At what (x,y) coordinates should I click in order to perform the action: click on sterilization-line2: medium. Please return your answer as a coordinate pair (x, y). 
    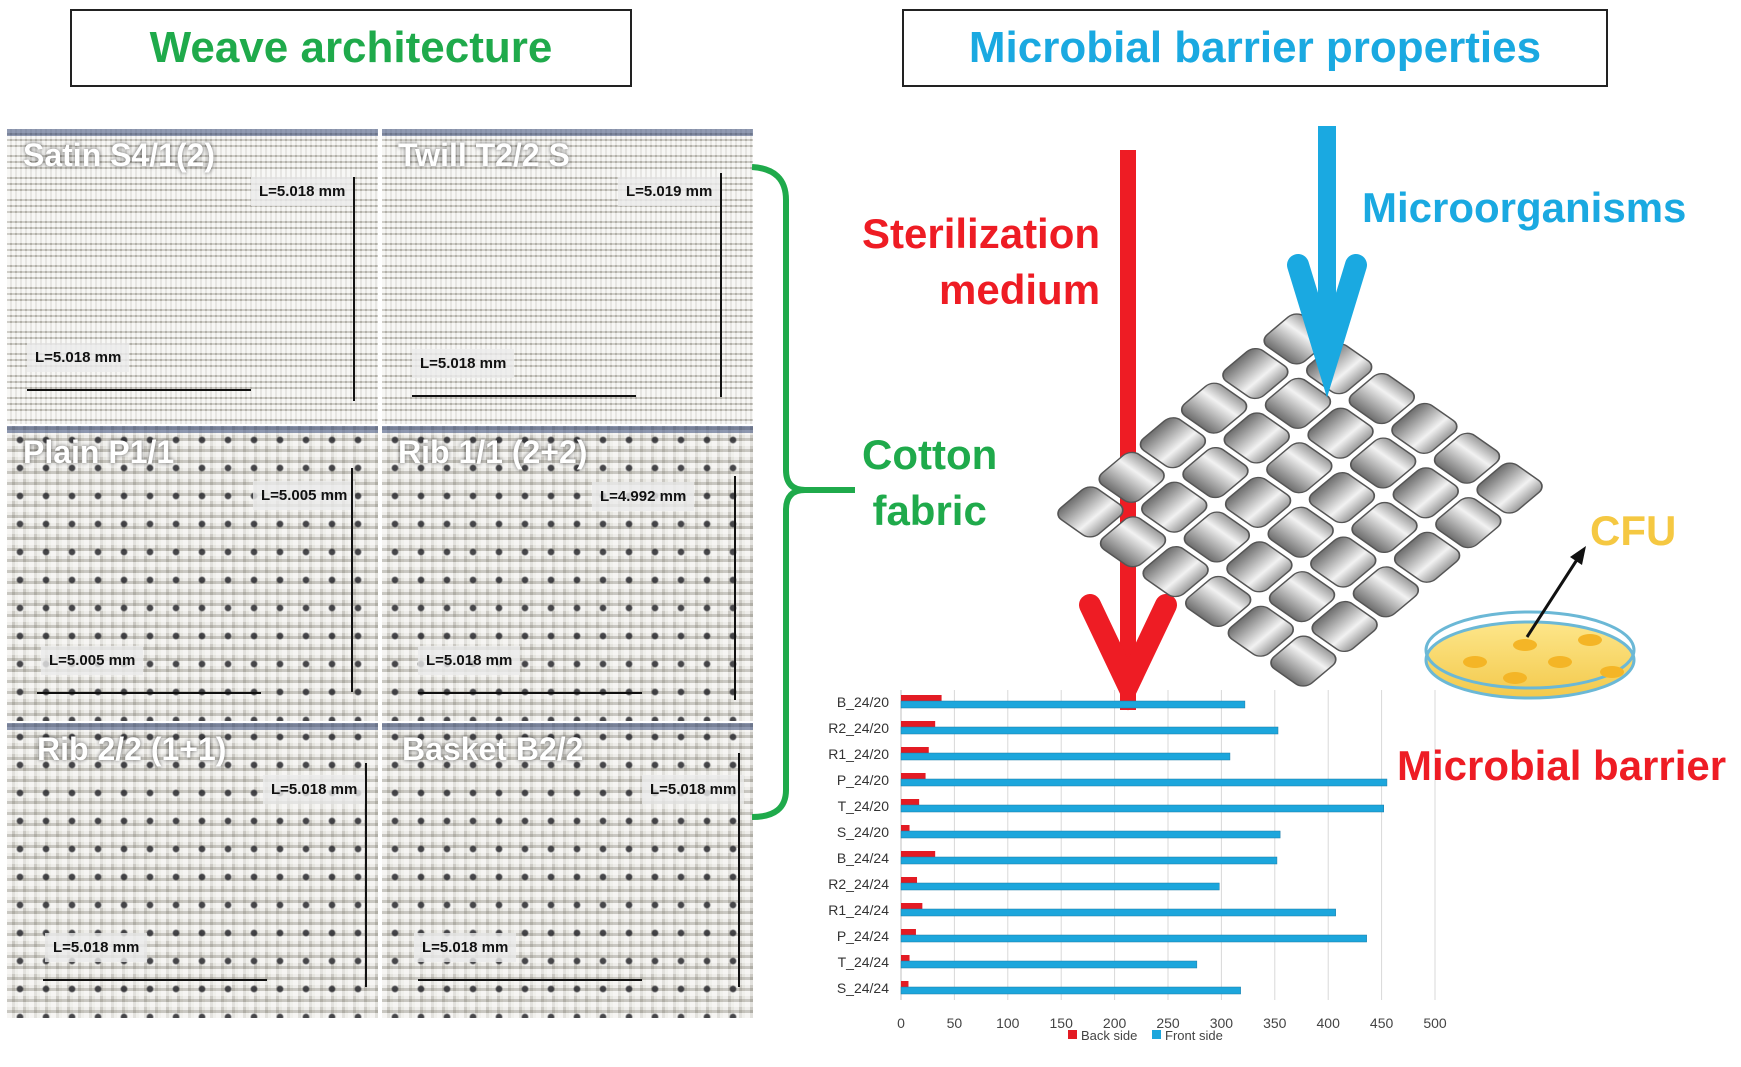
    Looking at the image, I should click on (1020, 289).